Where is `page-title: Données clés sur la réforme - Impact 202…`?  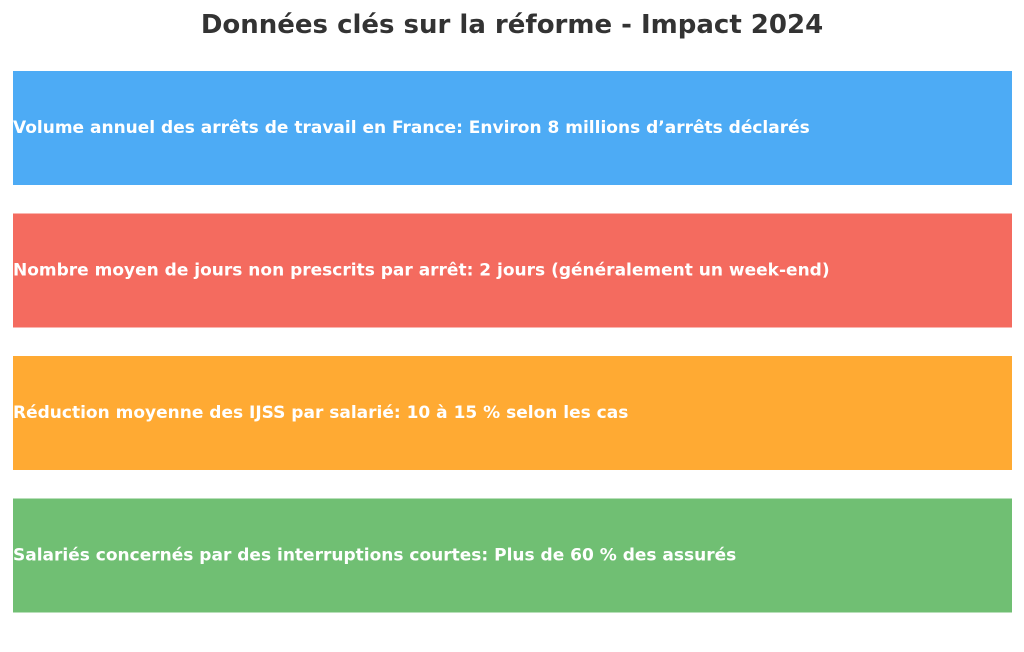
page-title: Données clés sur la réforme - Impact 202… is located at coordinates (512, 25).